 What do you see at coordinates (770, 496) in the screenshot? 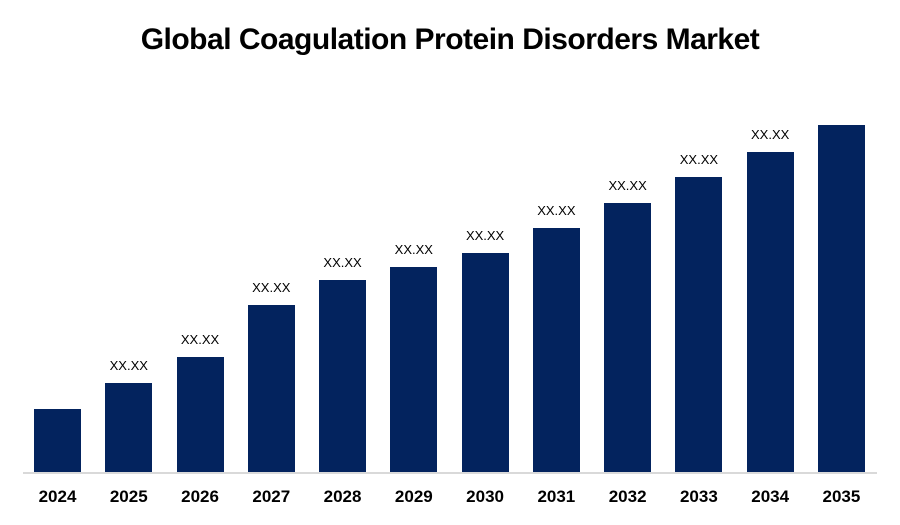
I see `x-tick-label: 2034` at bounding box center [770, 496].